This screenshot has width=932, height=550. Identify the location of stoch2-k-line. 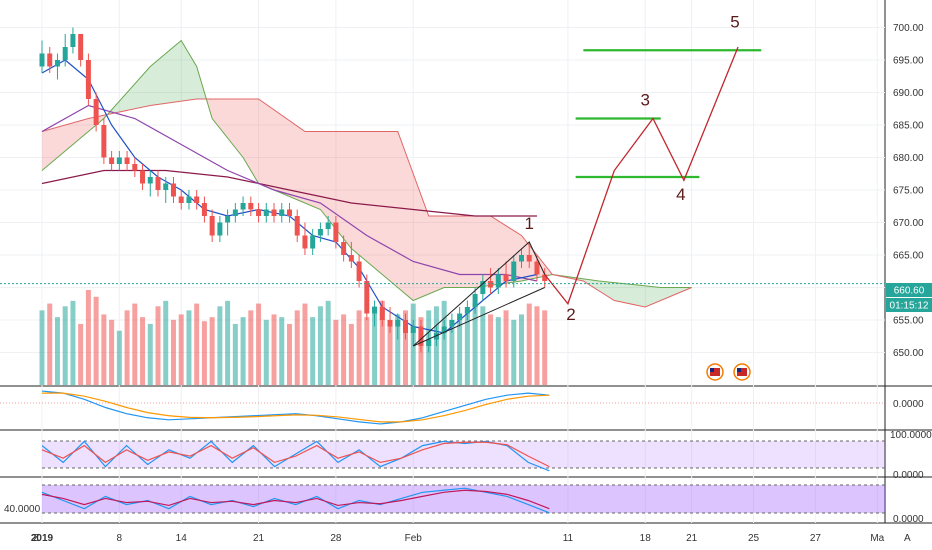
(295, 500).